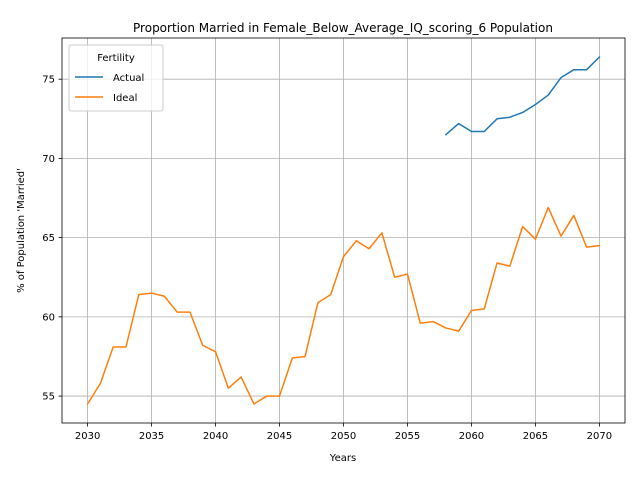 This screenshot has height=480, width=640. I want to click on y-axis-label: % of Population 'Married', so click(21, 230).